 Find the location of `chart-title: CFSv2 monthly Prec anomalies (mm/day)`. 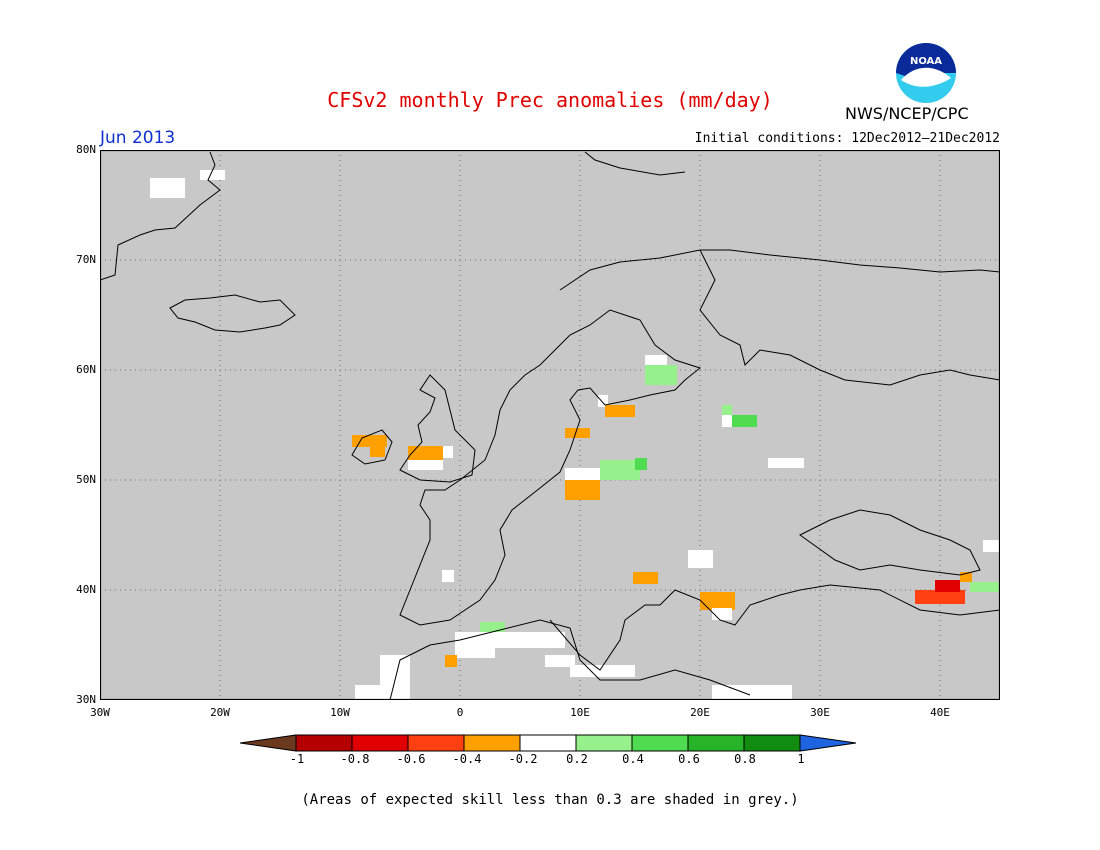

chart-title: CFSv2 monthly Prec anomalies (mm/day) is located at coordinates (550, 100).